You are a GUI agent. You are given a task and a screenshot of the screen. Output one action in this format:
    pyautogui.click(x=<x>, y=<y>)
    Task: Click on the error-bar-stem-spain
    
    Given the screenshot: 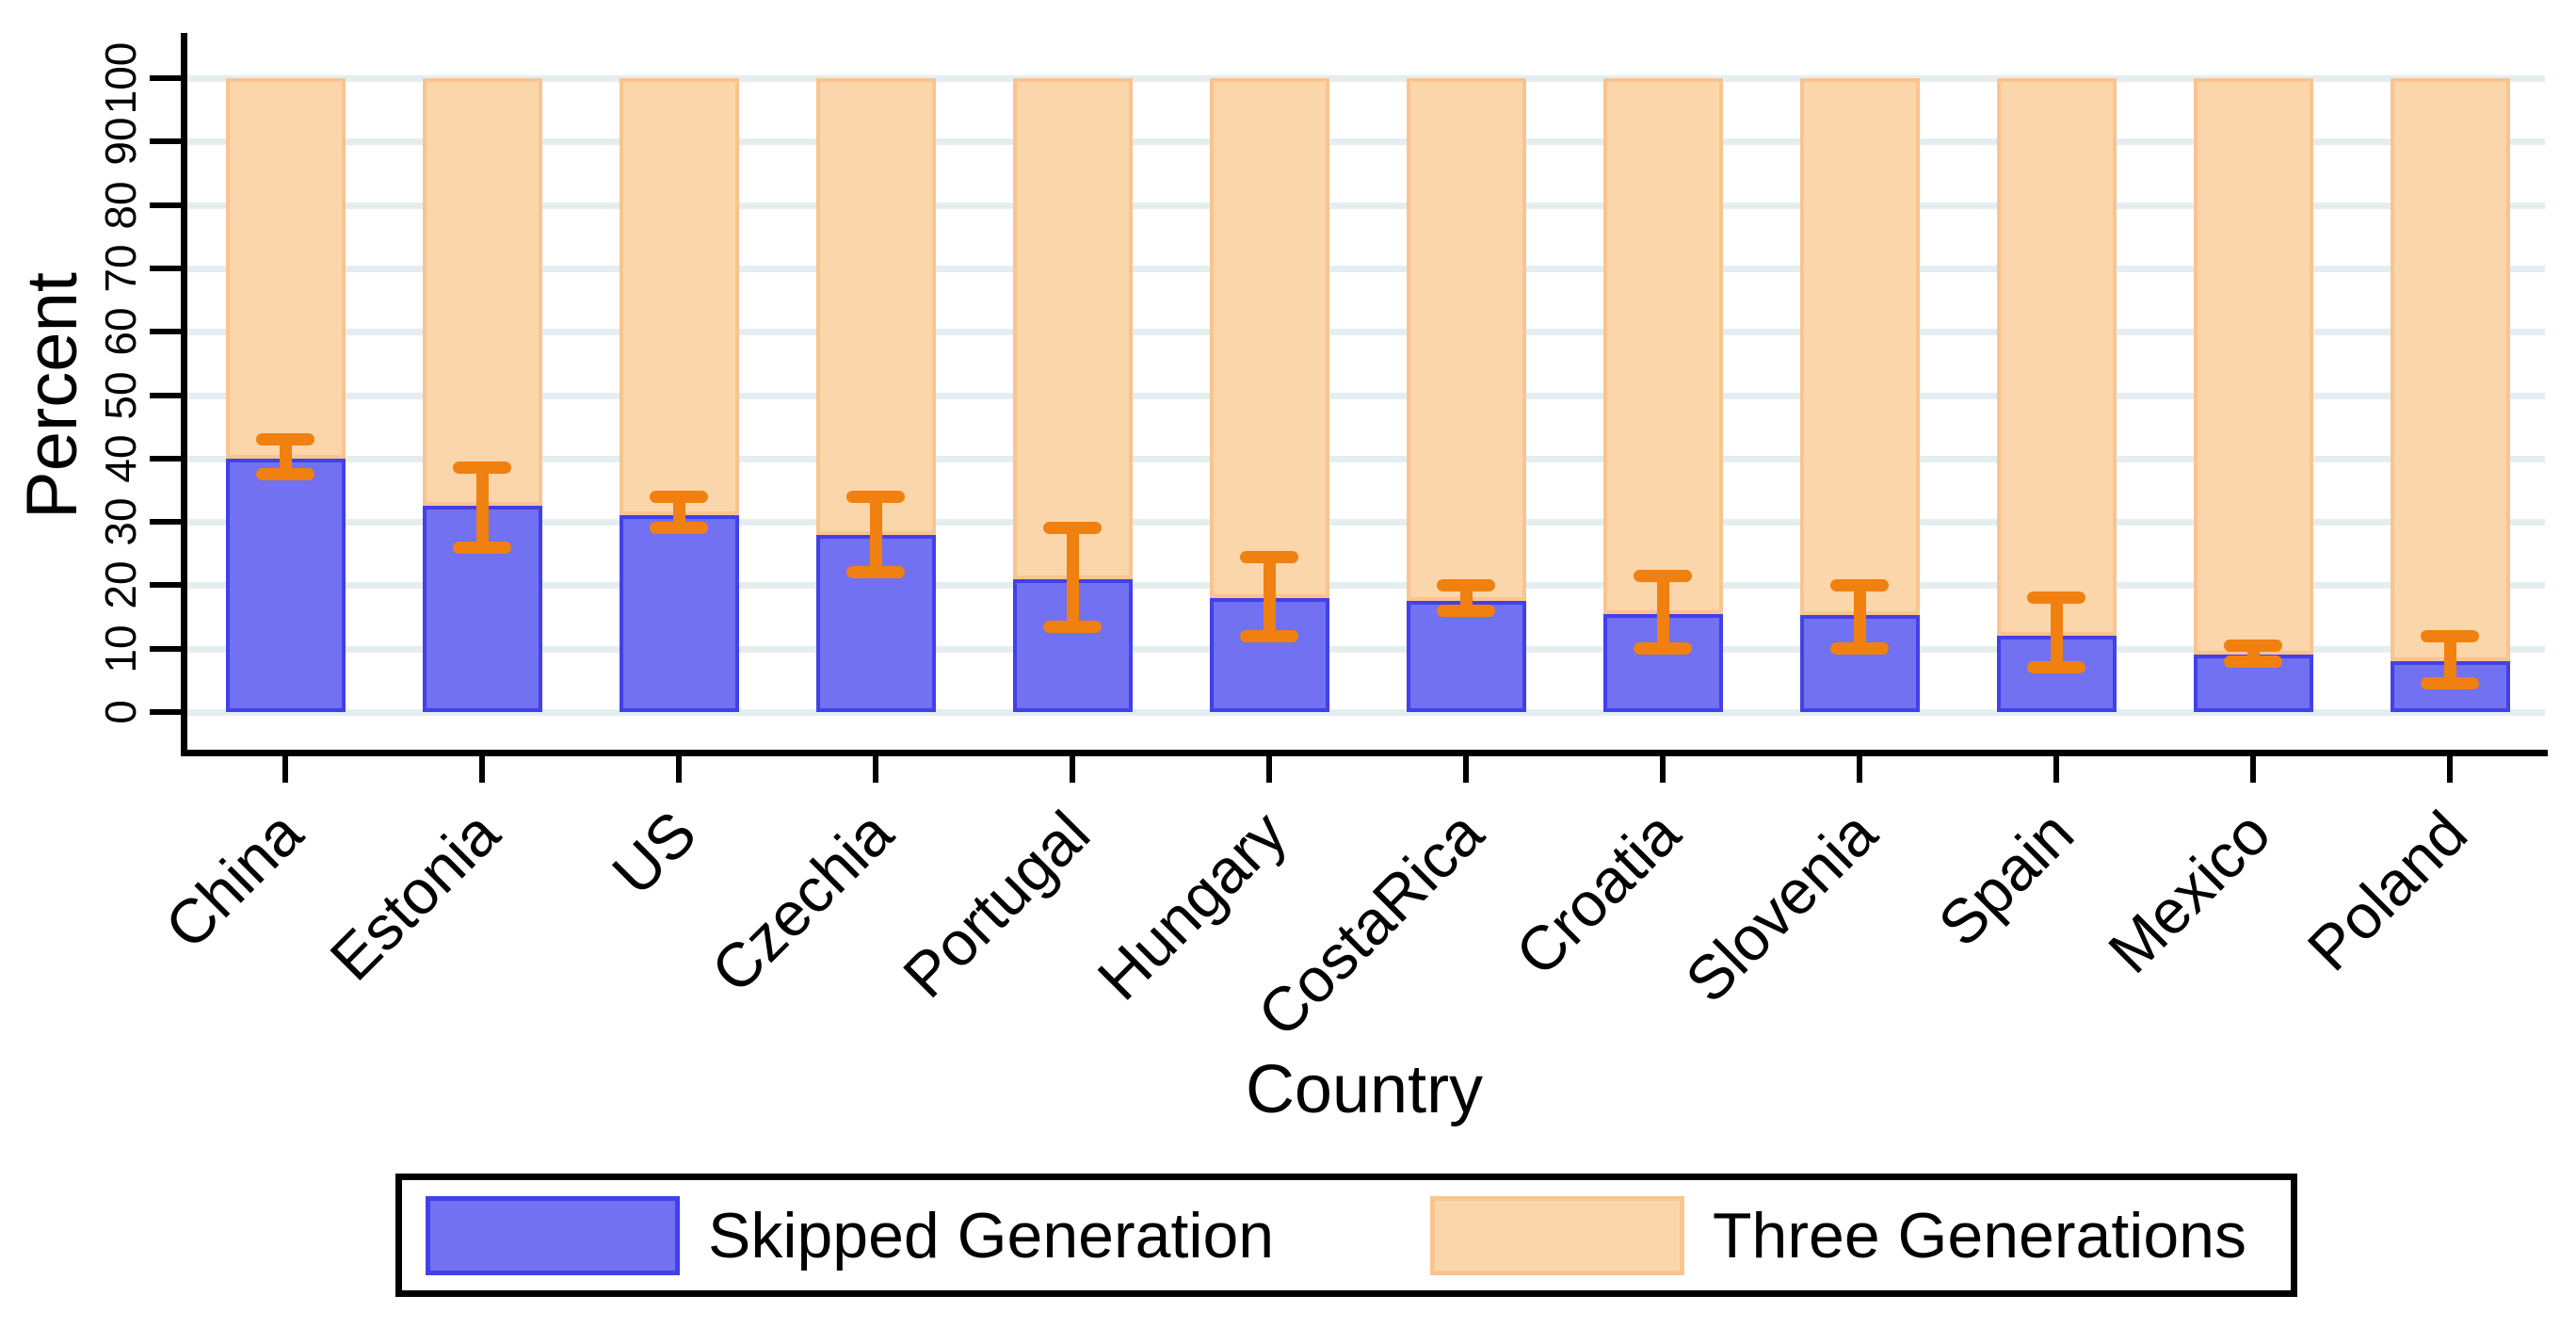 What is the action you would take?
    pyautogui.click(x=2056, y=633)
    